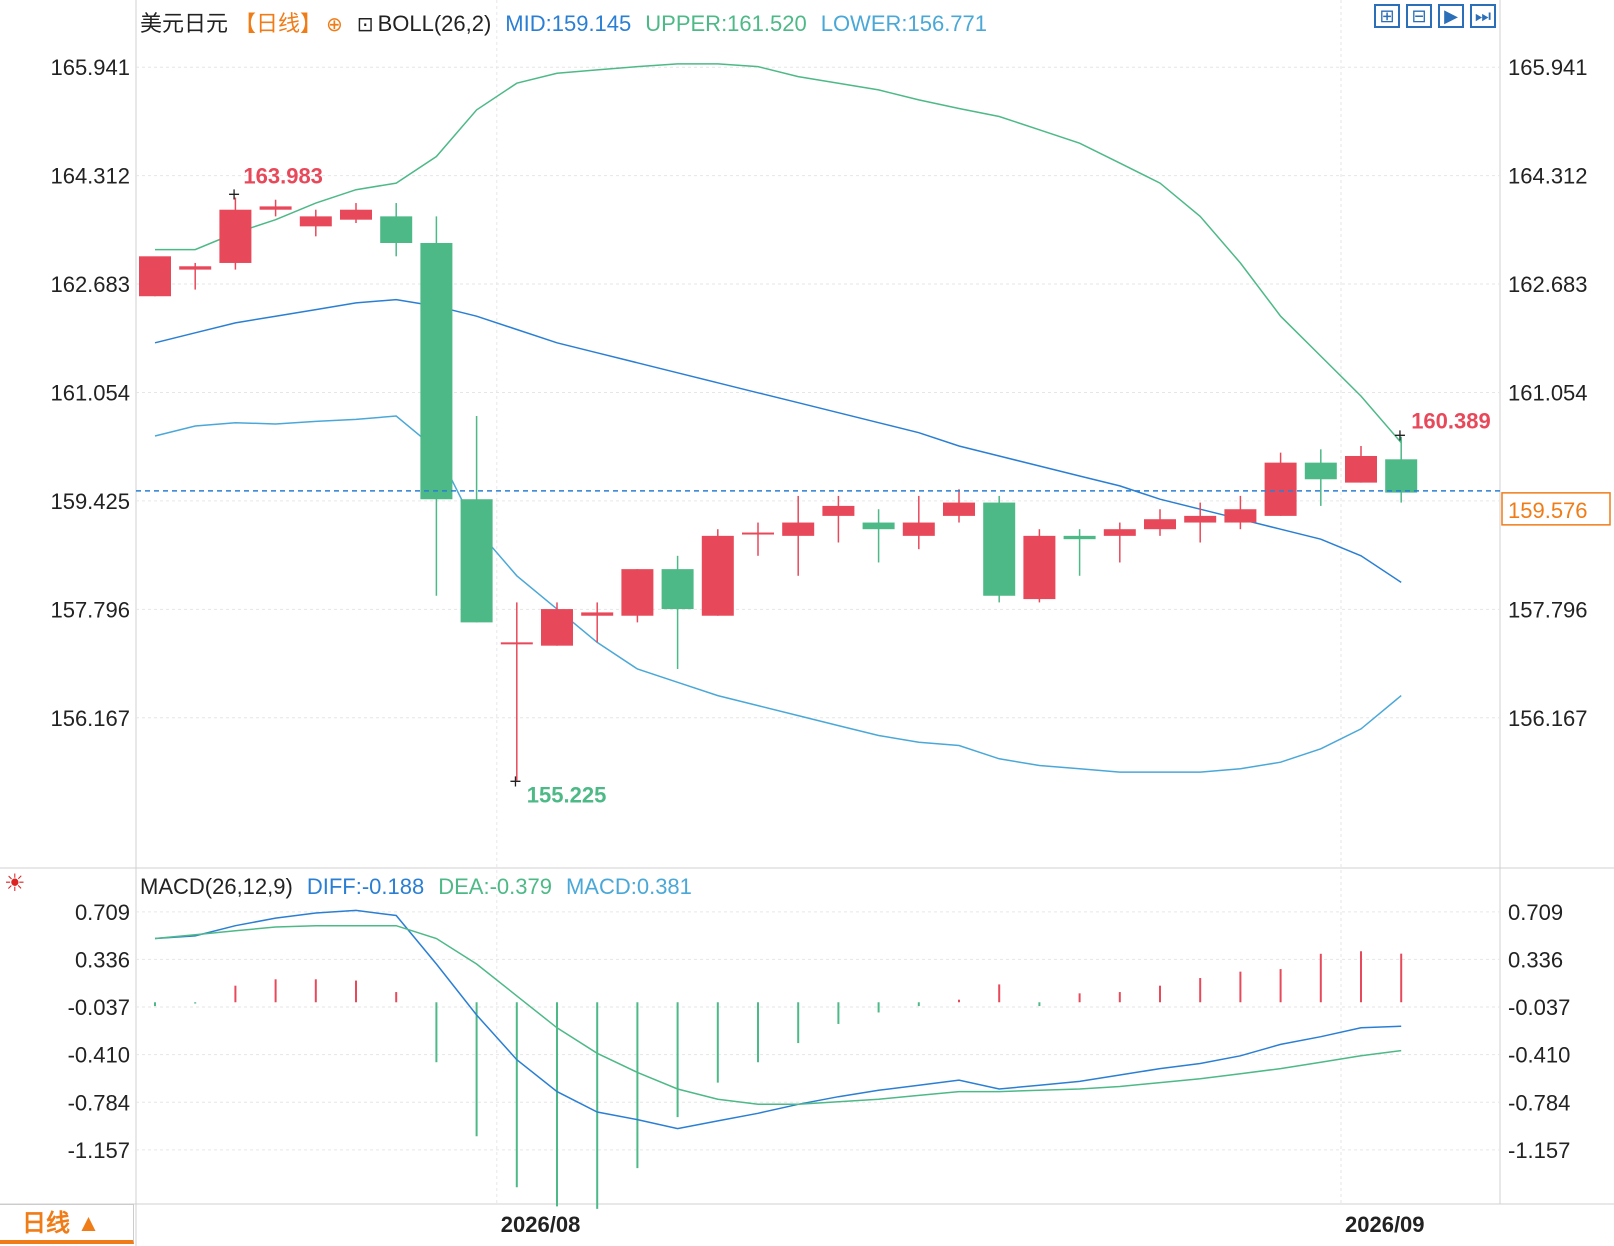 The image size is (1614, 1246). I want to click on macd-diff-line, so click(778, 1019).